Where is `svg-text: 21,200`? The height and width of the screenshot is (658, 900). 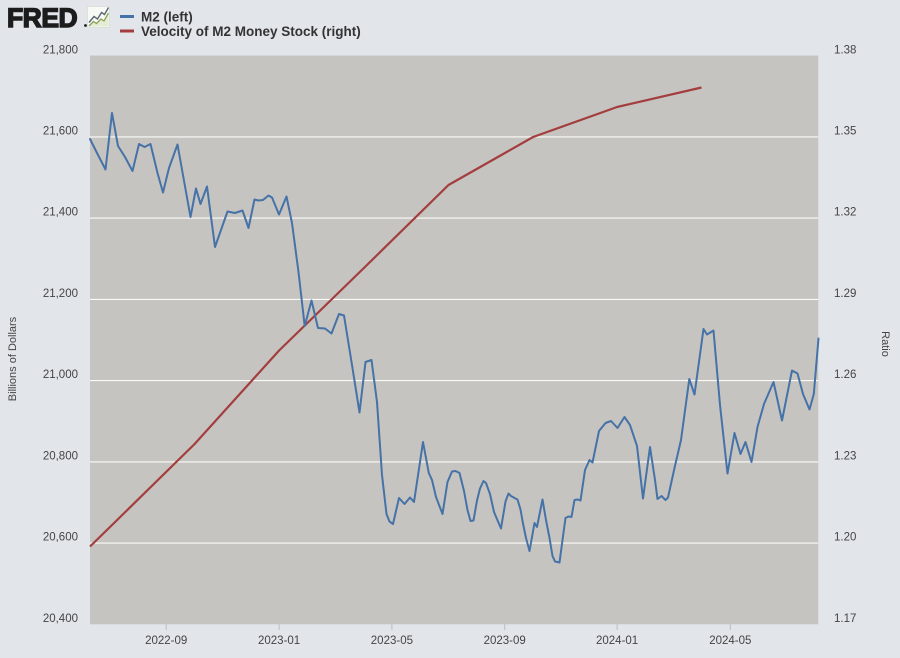 svg-text: 21,200 is located at coordinates (60, 294).